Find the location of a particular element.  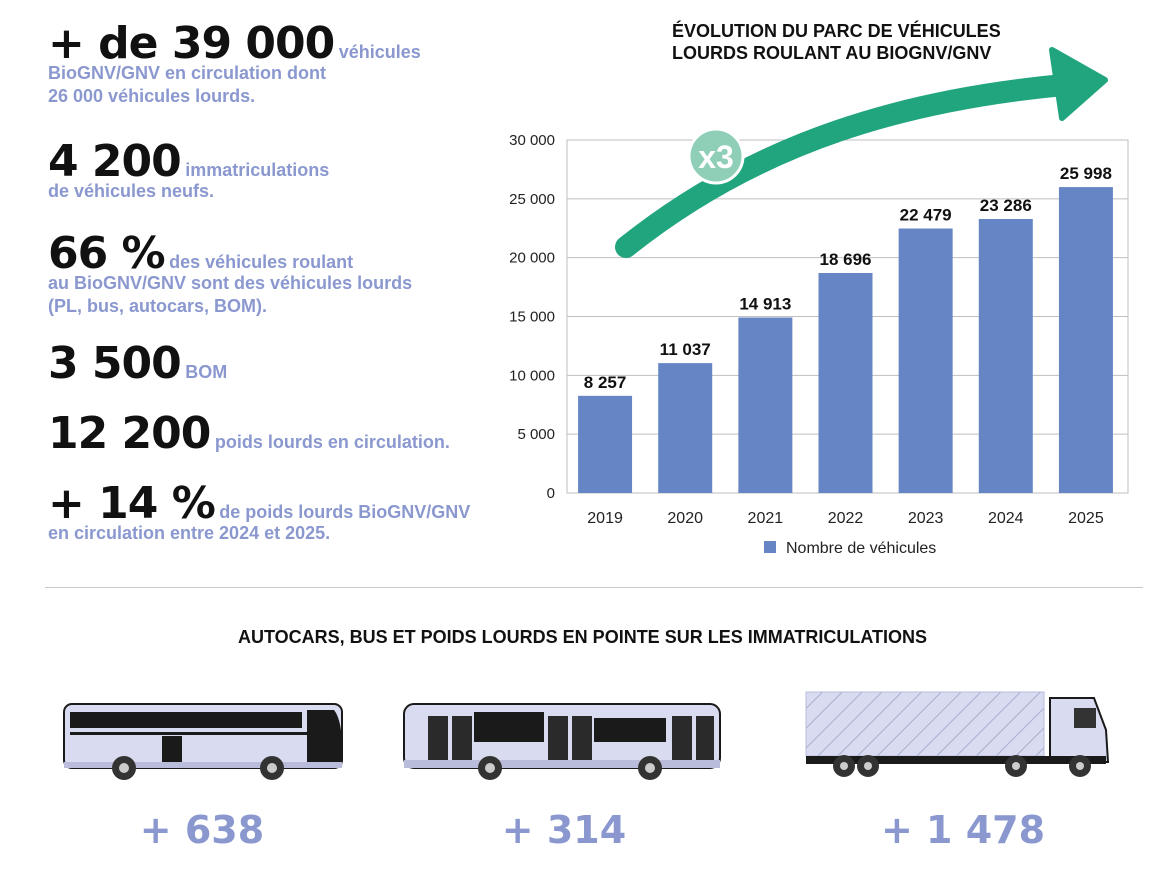

stat-text: (PL, bus, autocars, BOM). is located at coordinates (158, 306).